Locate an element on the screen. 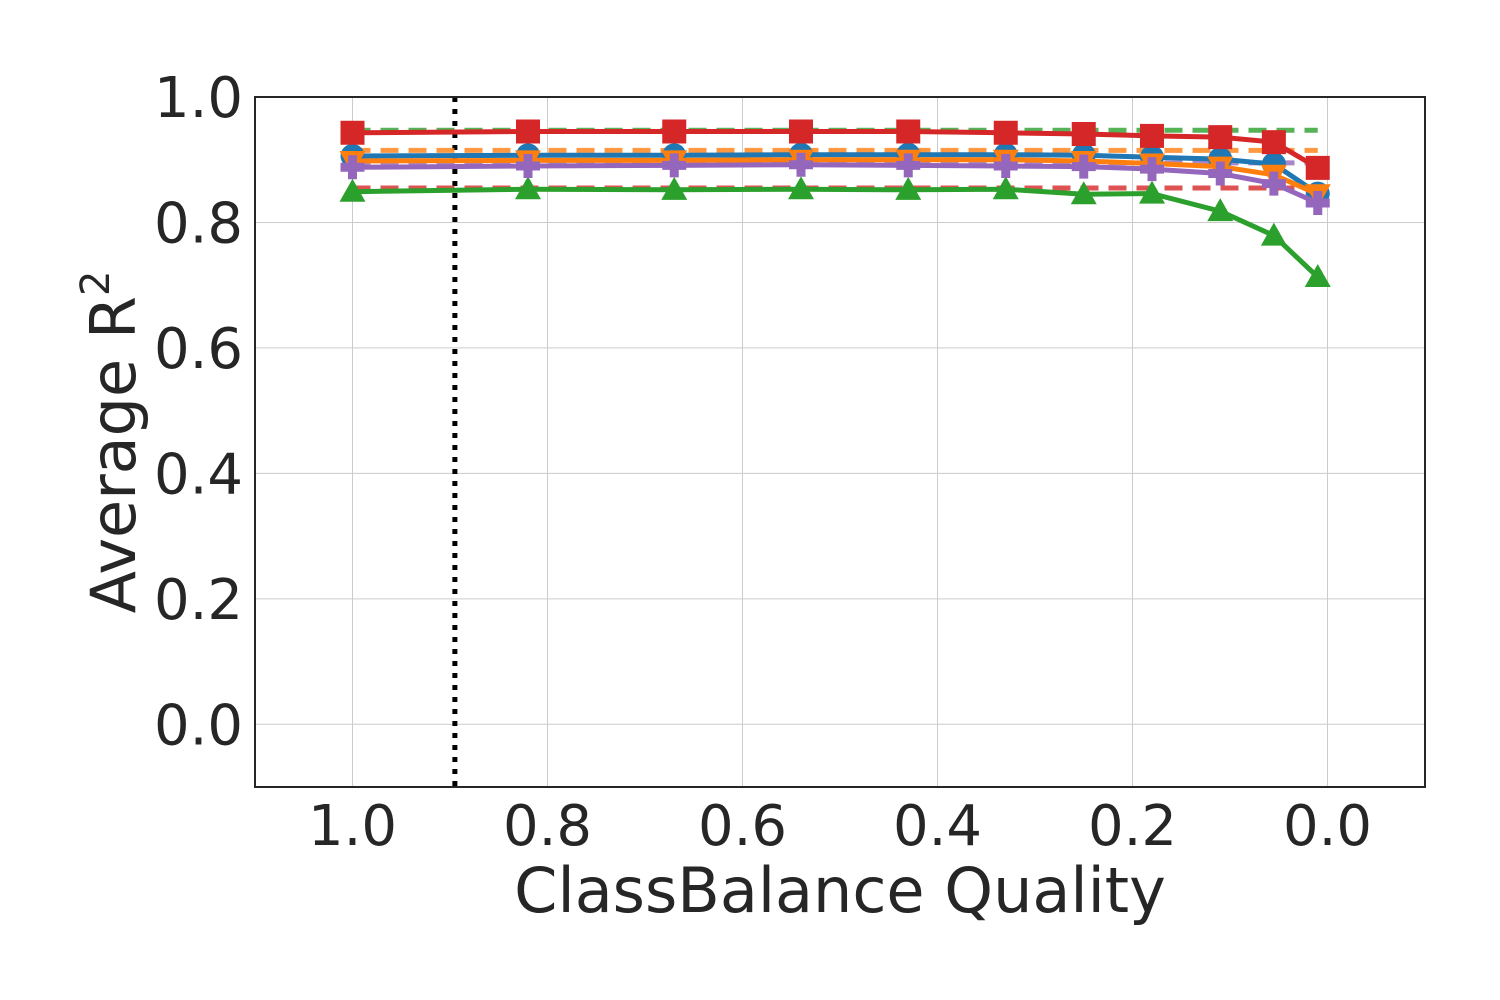 This screenshot has width=1500, height=1000. y-axis-label: Average R2 is located at coordinates (111, 442).